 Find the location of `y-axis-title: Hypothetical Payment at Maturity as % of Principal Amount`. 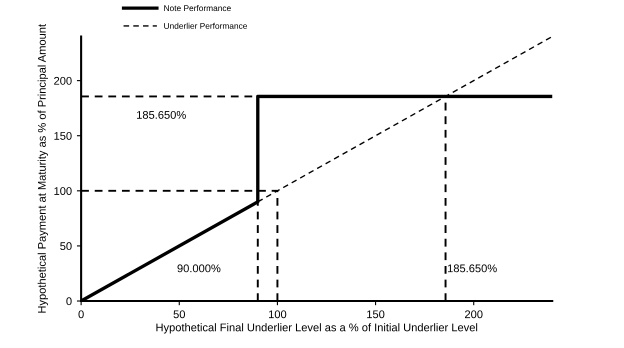

y-axis-title: Hypothetical Payment at Maturity as % of Principal Amount is located at coordinates (43, 168).